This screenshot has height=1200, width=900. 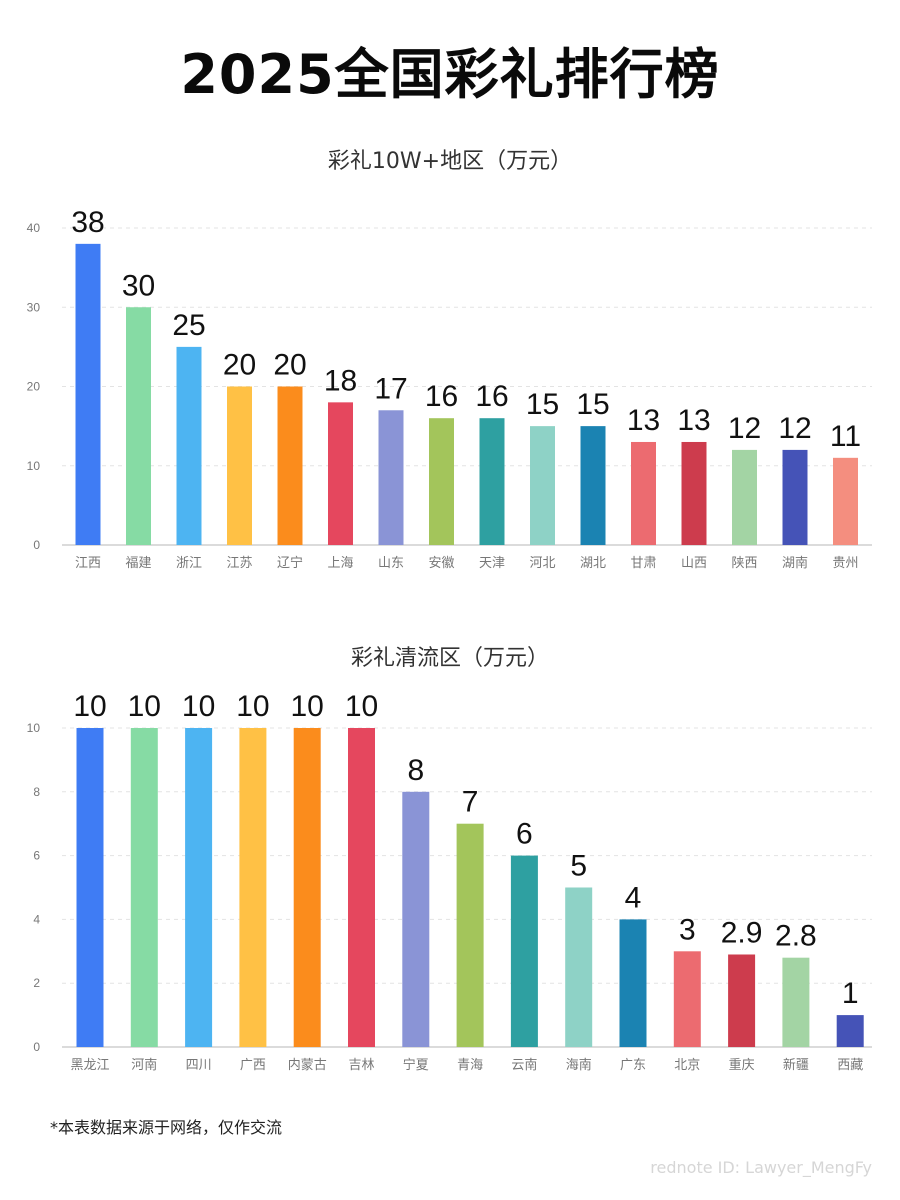 What do you see at coordinates (239, 563) in the screenshot?
I see `x-tick-label: 江苏` at bounding box center [239, 563].